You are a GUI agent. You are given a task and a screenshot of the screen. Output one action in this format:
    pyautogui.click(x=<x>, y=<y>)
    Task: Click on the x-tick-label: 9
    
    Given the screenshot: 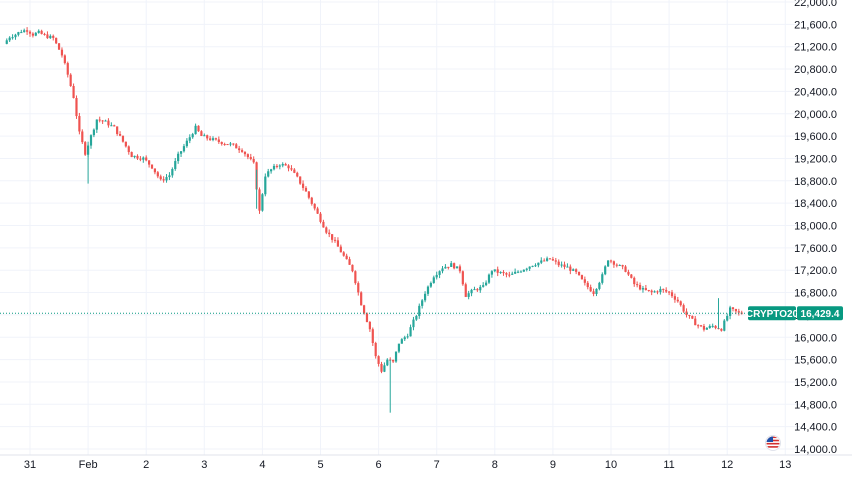 What is the action you would take?
    pyautogui.click(x=553, y=465)
    